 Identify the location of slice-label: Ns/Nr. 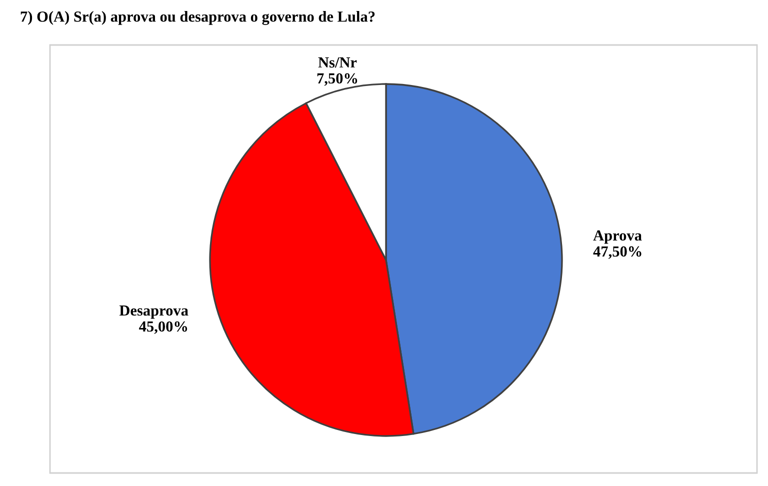
(337, 62).